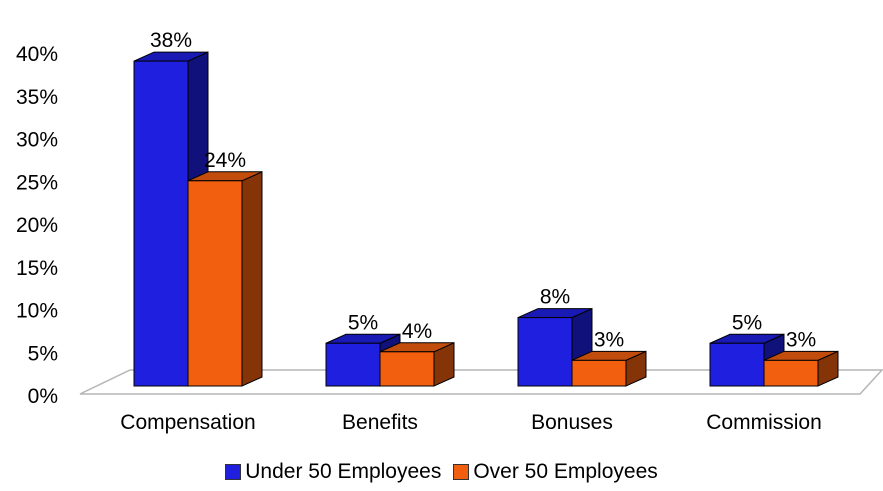 Image resolution: width=883 pixels, height=491 pixels. What do you see at coordinates (470, 422) in the screenshot?
I see `x-axis: Compensation Benefits Bonuses Commission` at bounding box center [470, 422].